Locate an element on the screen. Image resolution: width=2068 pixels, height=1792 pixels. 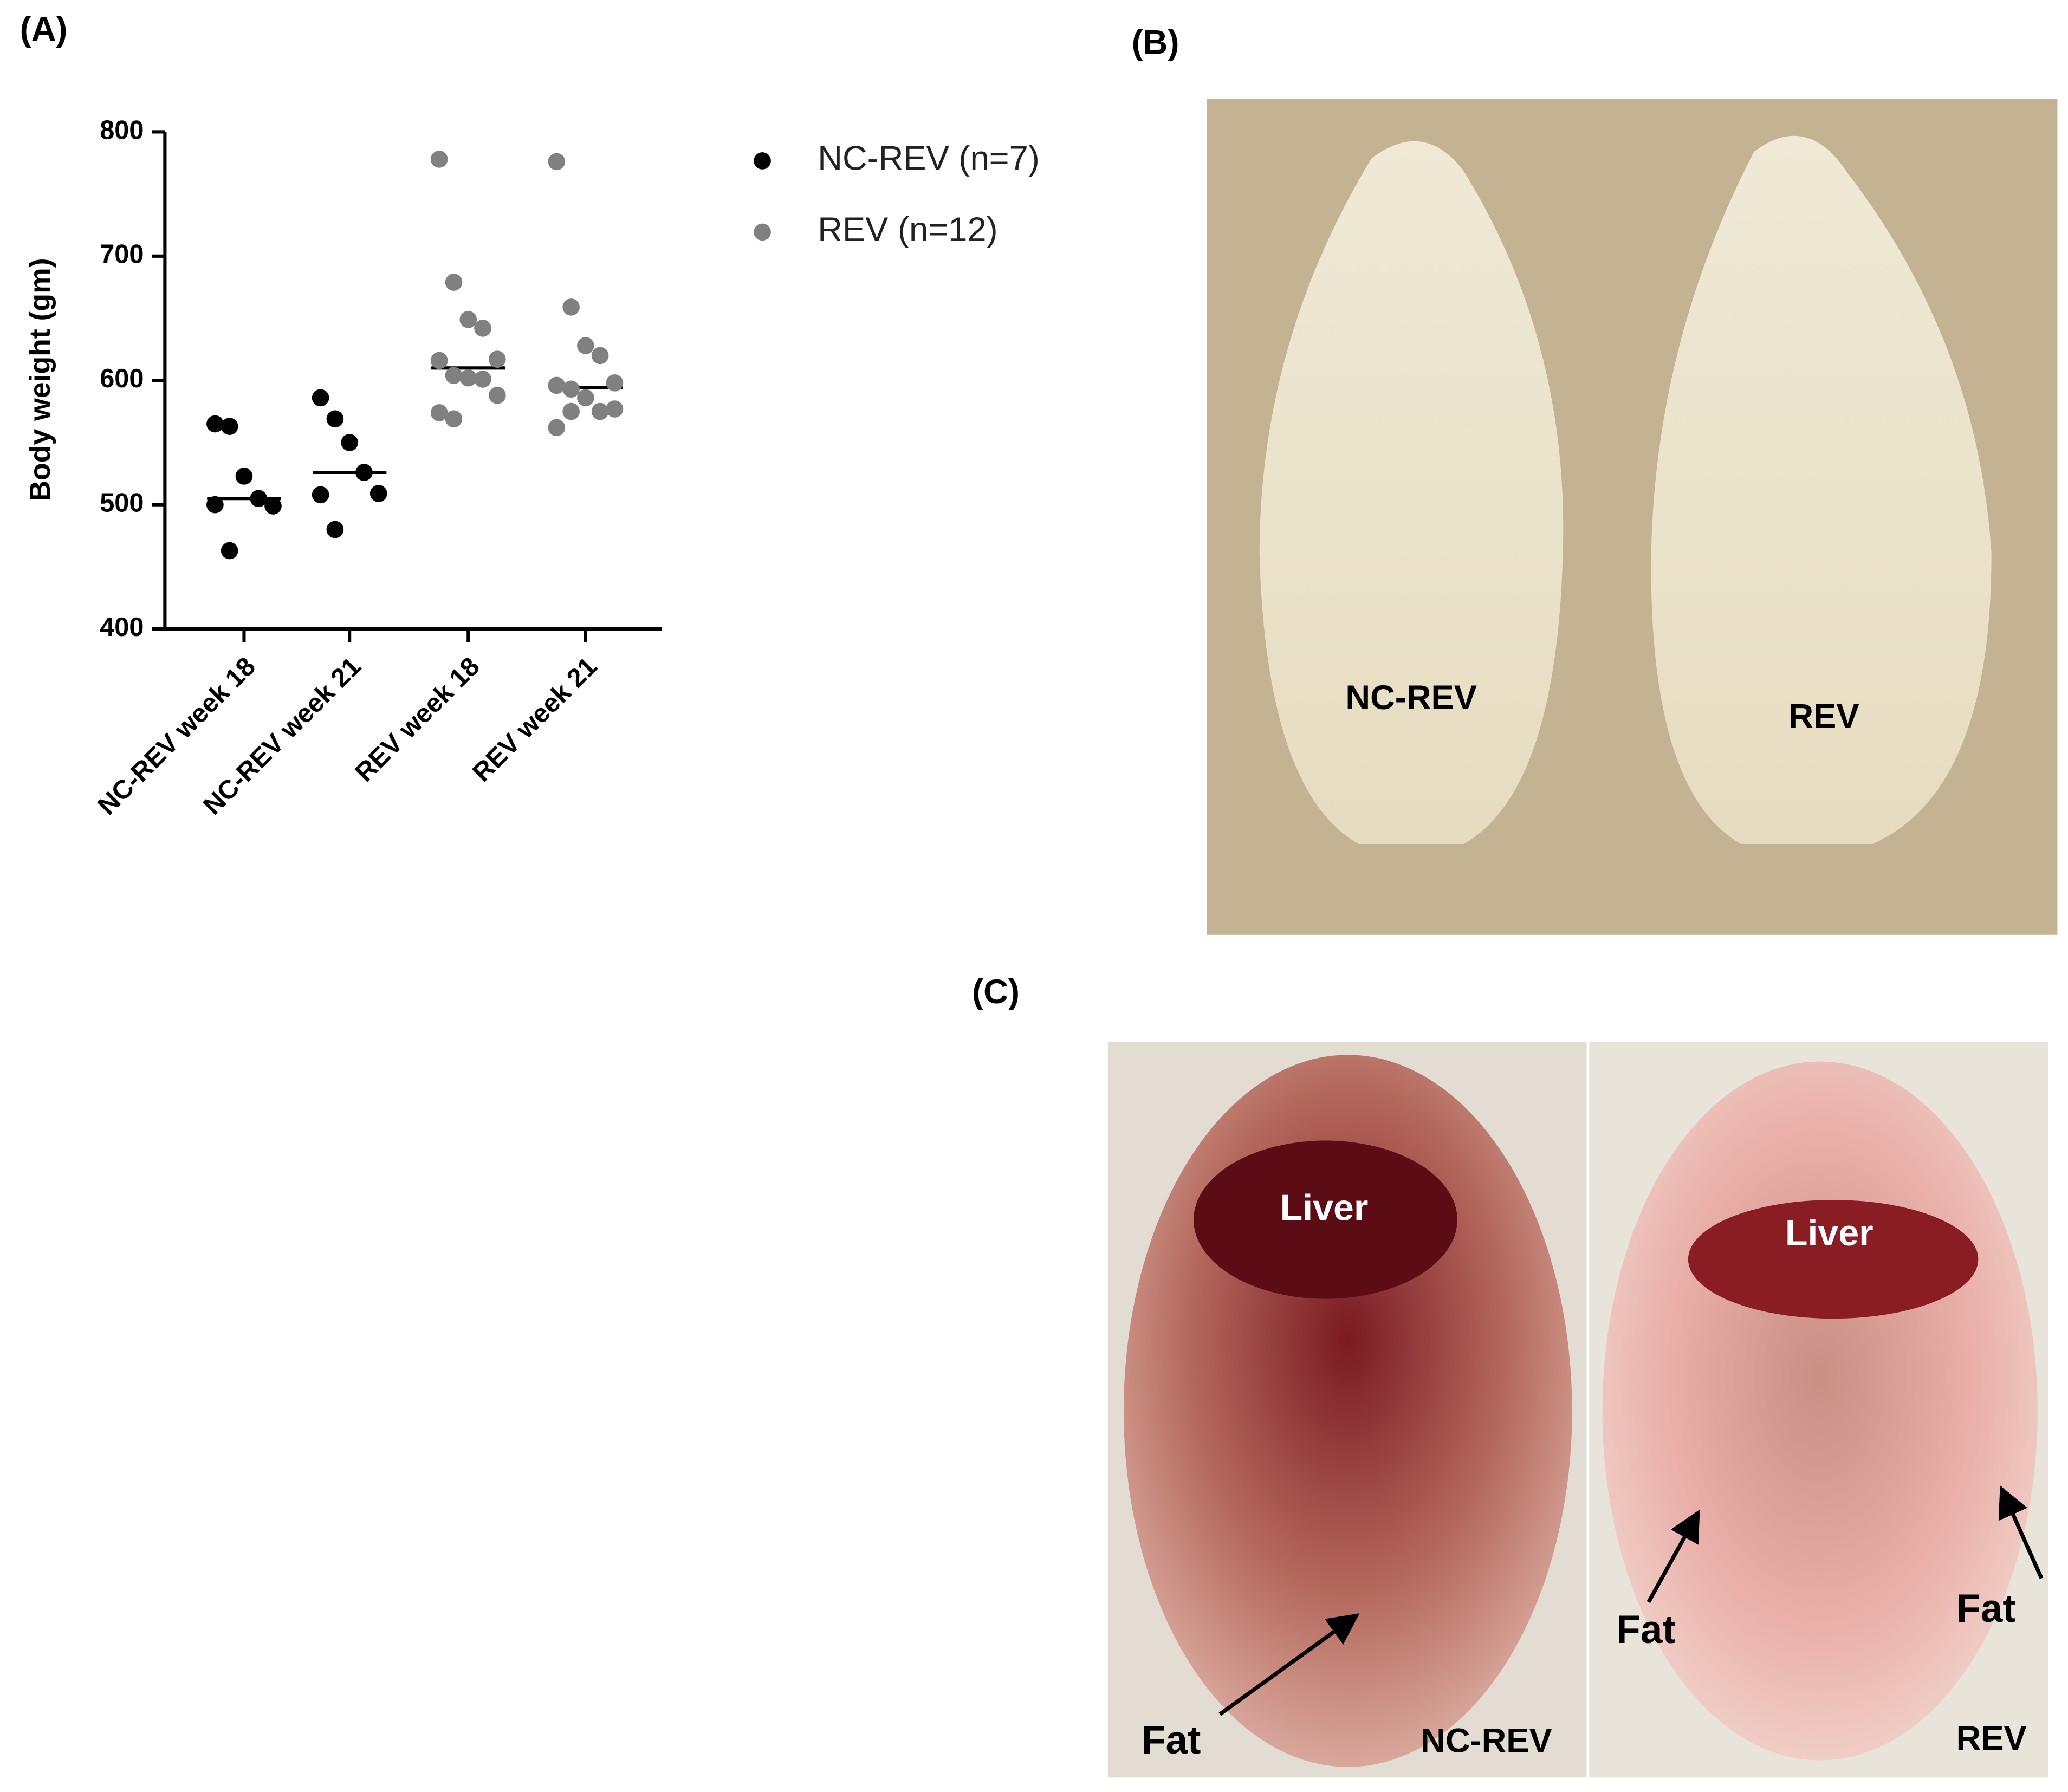
legend-label: REV (n=12) is located at coordinates (907, 230).